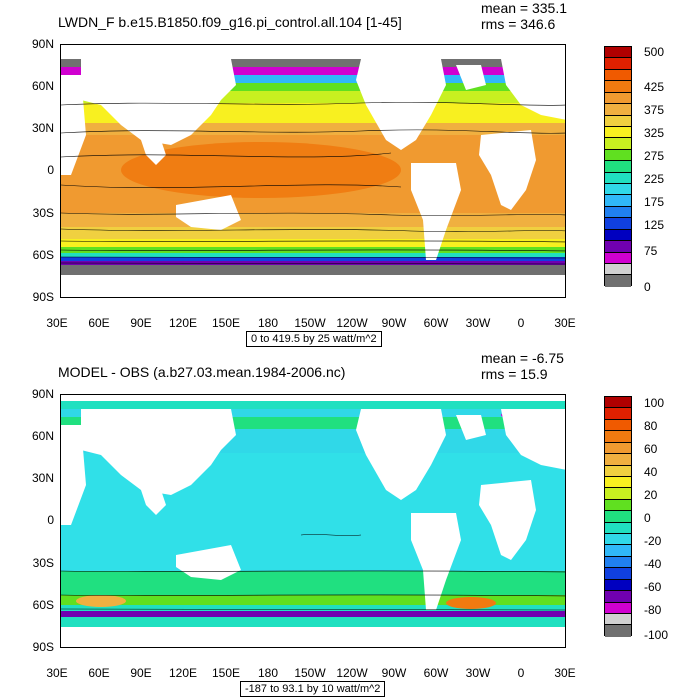  Describe the element at coordinates (654, 156) in the screenshot. I see `colorbar-label: 275` at that location.